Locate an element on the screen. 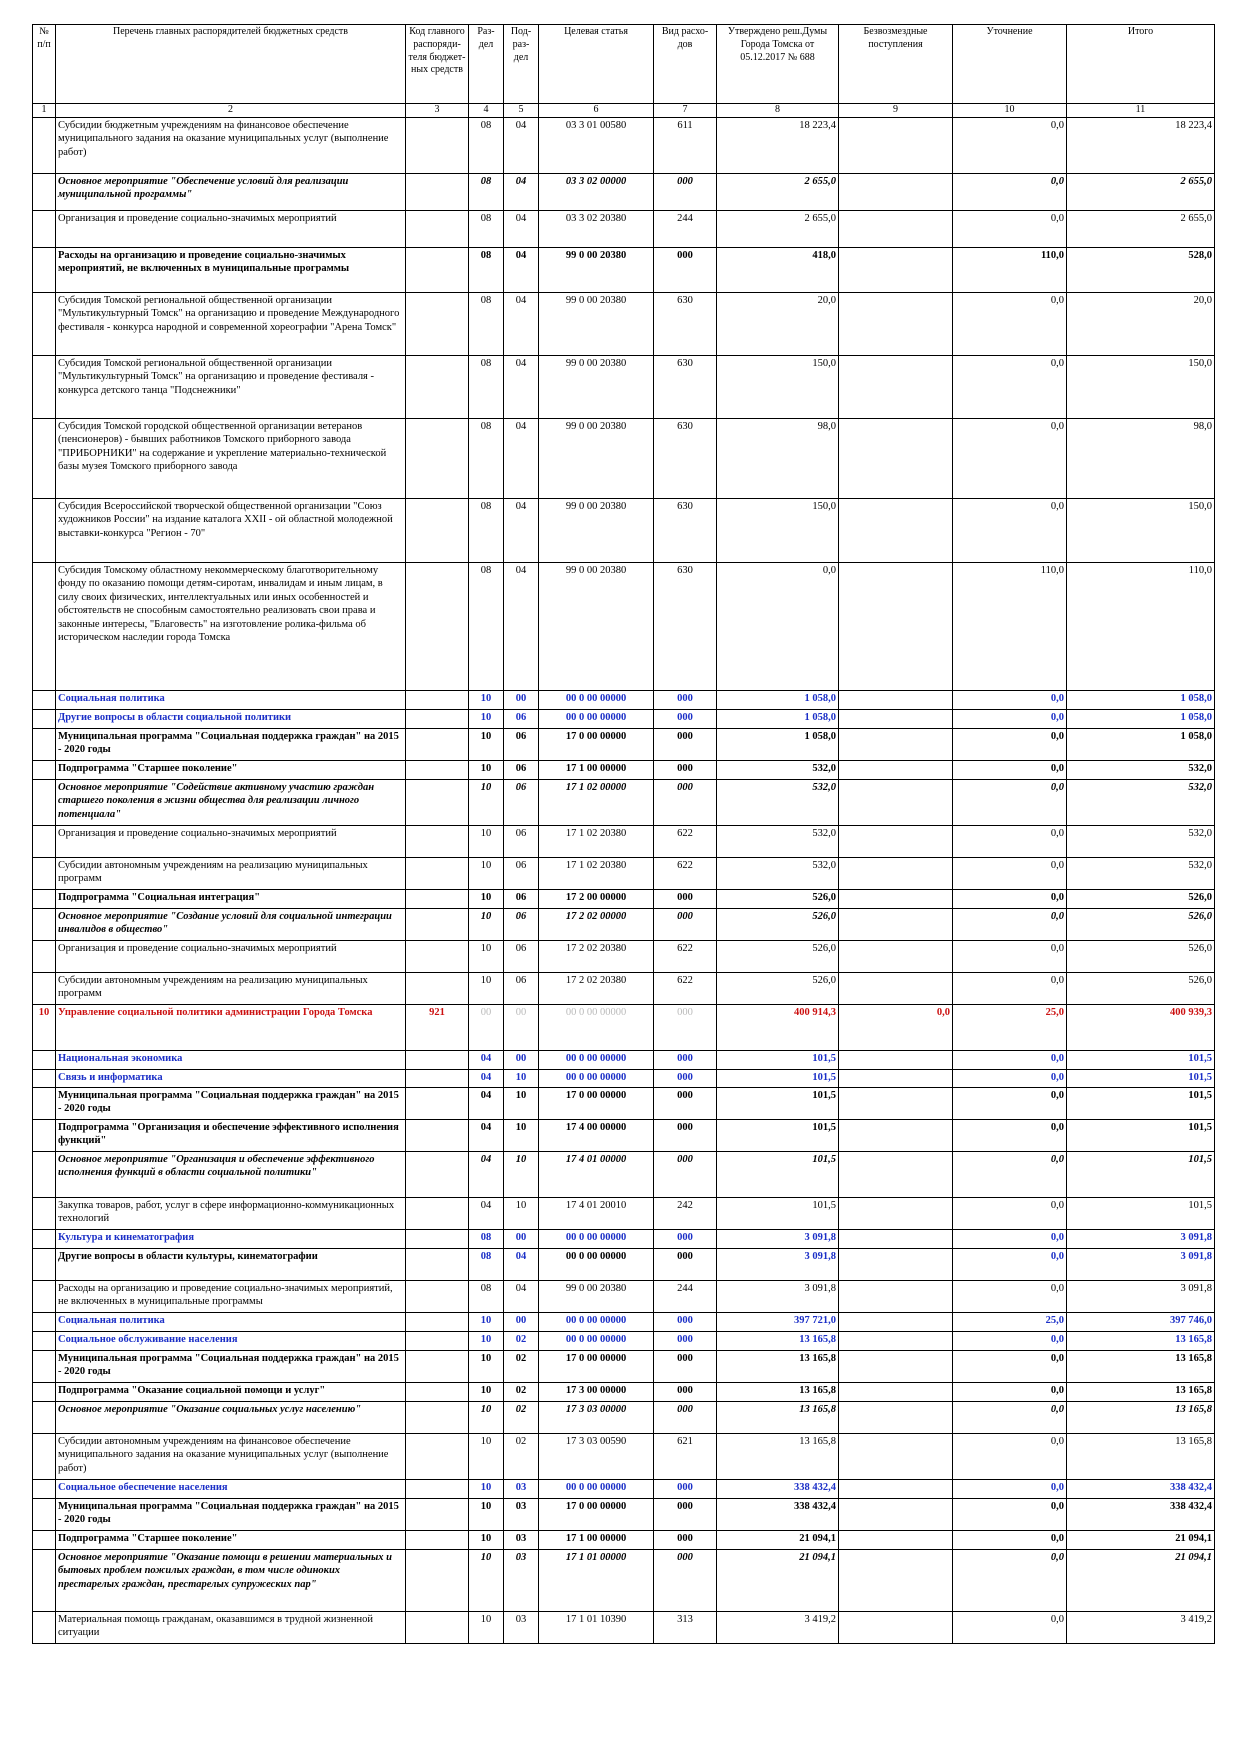 The width and height of the screenshot is (1240, 1754). row-approved: 98,0 is located at coordinates (777, 458).